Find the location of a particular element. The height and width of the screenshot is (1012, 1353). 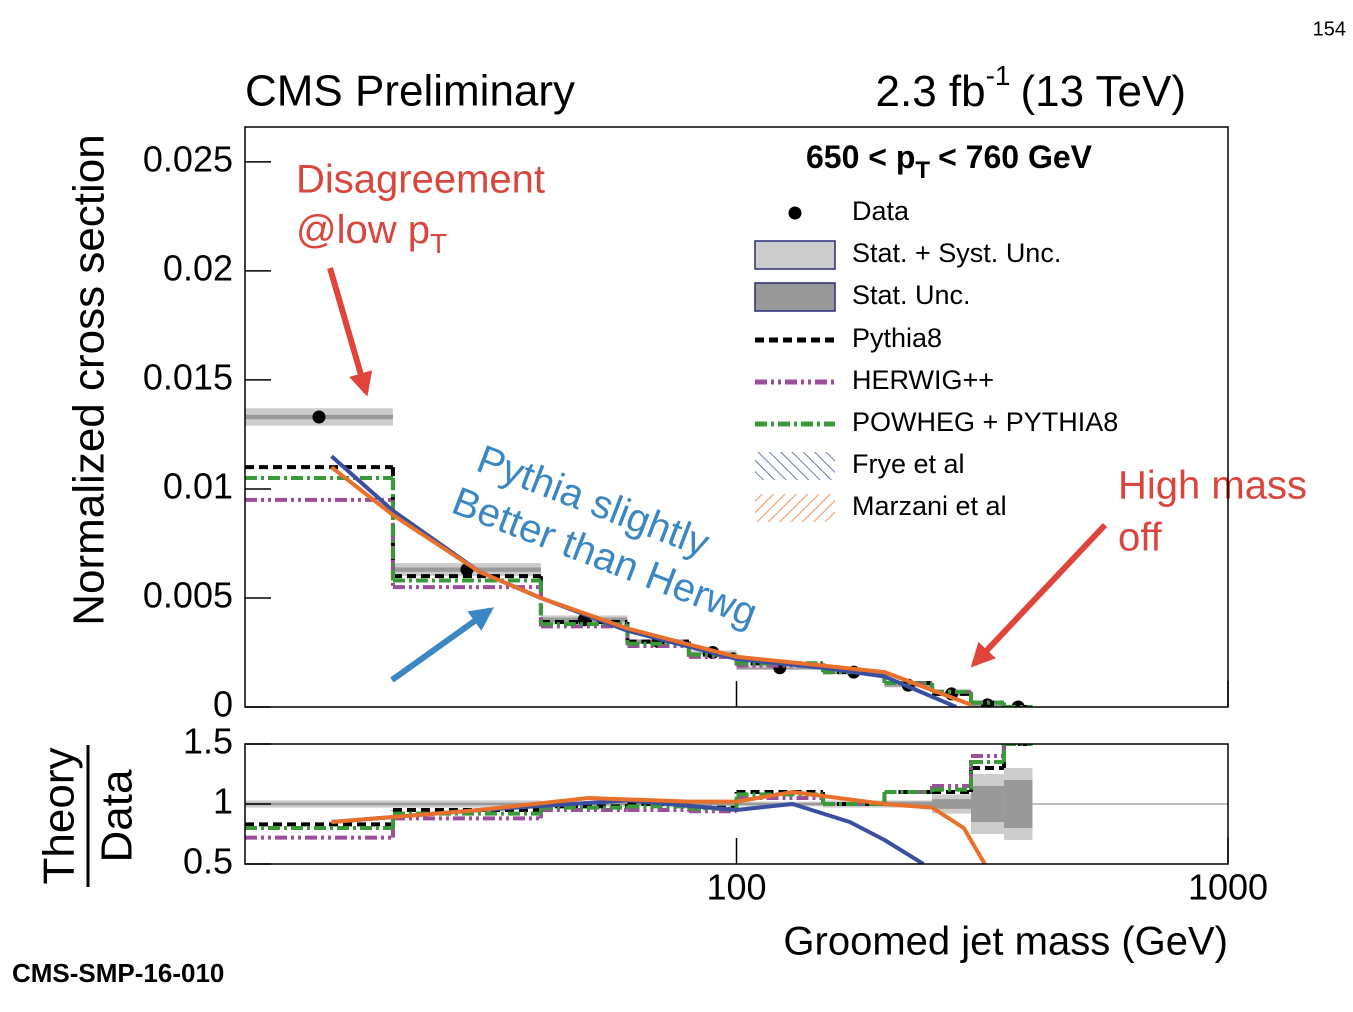

plot-area is located at coordinates (736, 804).